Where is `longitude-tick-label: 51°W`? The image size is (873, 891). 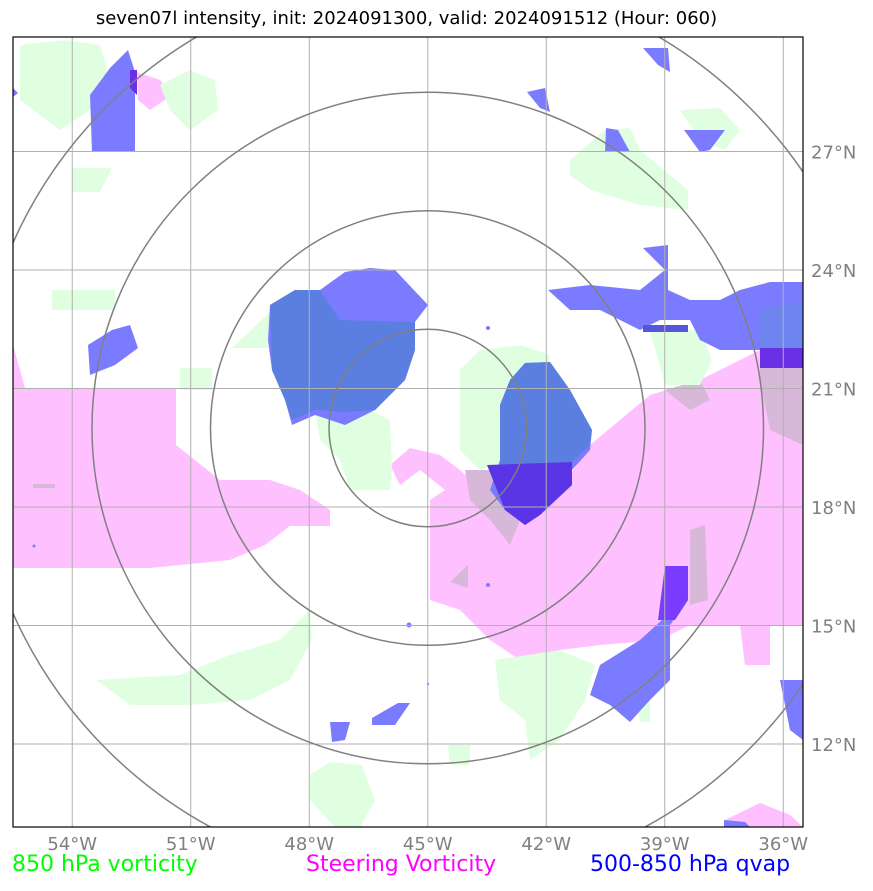
longitude-tick-label: 51°W is located at coordinates (191, 844).